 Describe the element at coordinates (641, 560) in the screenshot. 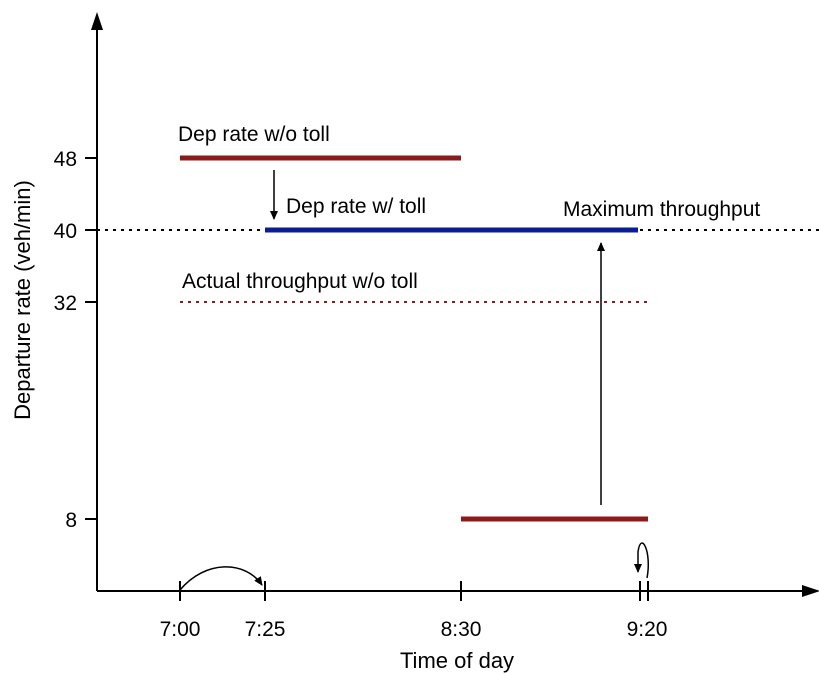

I see `curved-arrow-end-shift` at that location.